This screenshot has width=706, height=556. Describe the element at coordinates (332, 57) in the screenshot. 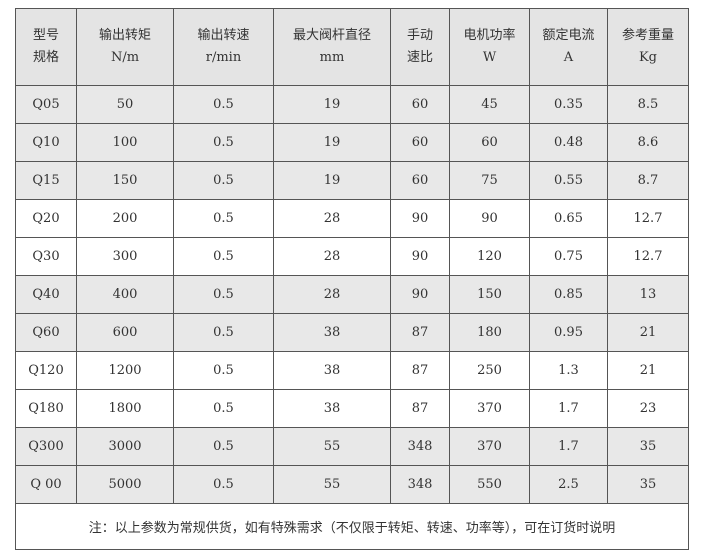

I see `column-header-unit: mm` at that location.